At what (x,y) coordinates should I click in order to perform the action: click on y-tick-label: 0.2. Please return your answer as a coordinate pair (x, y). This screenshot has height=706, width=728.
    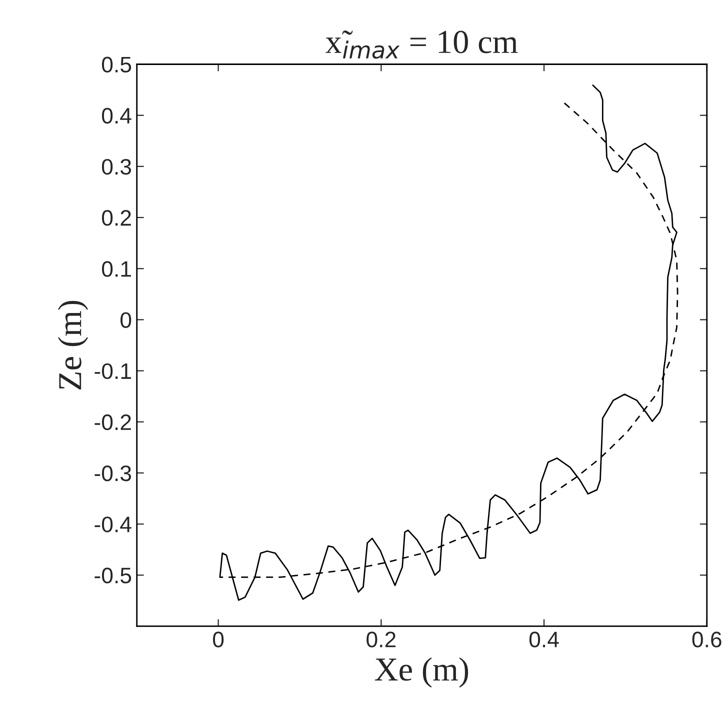
    Looking at the image, I should click on (116, 218).